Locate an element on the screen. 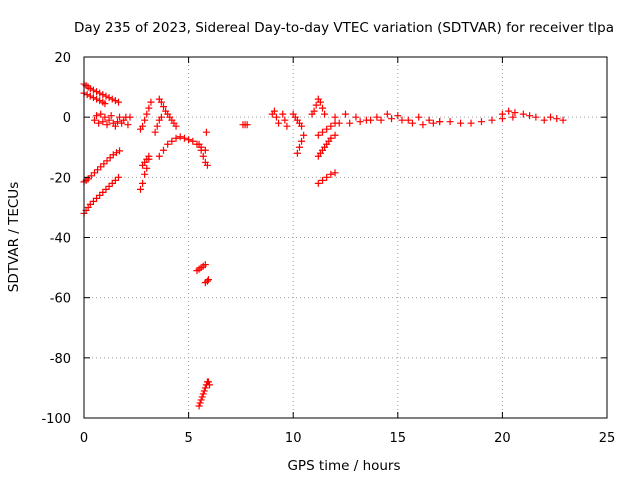 The width and height of the screenshot is (640, 480). series-arc-10.4h is located at coordinates (300, 144).